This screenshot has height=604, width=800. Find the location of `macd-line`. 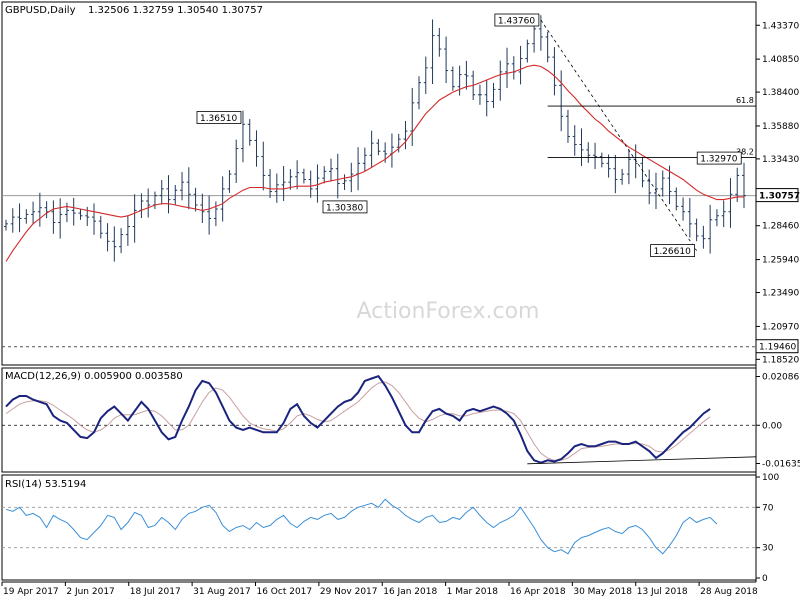

macd-line is located at coordinates (358, 419).